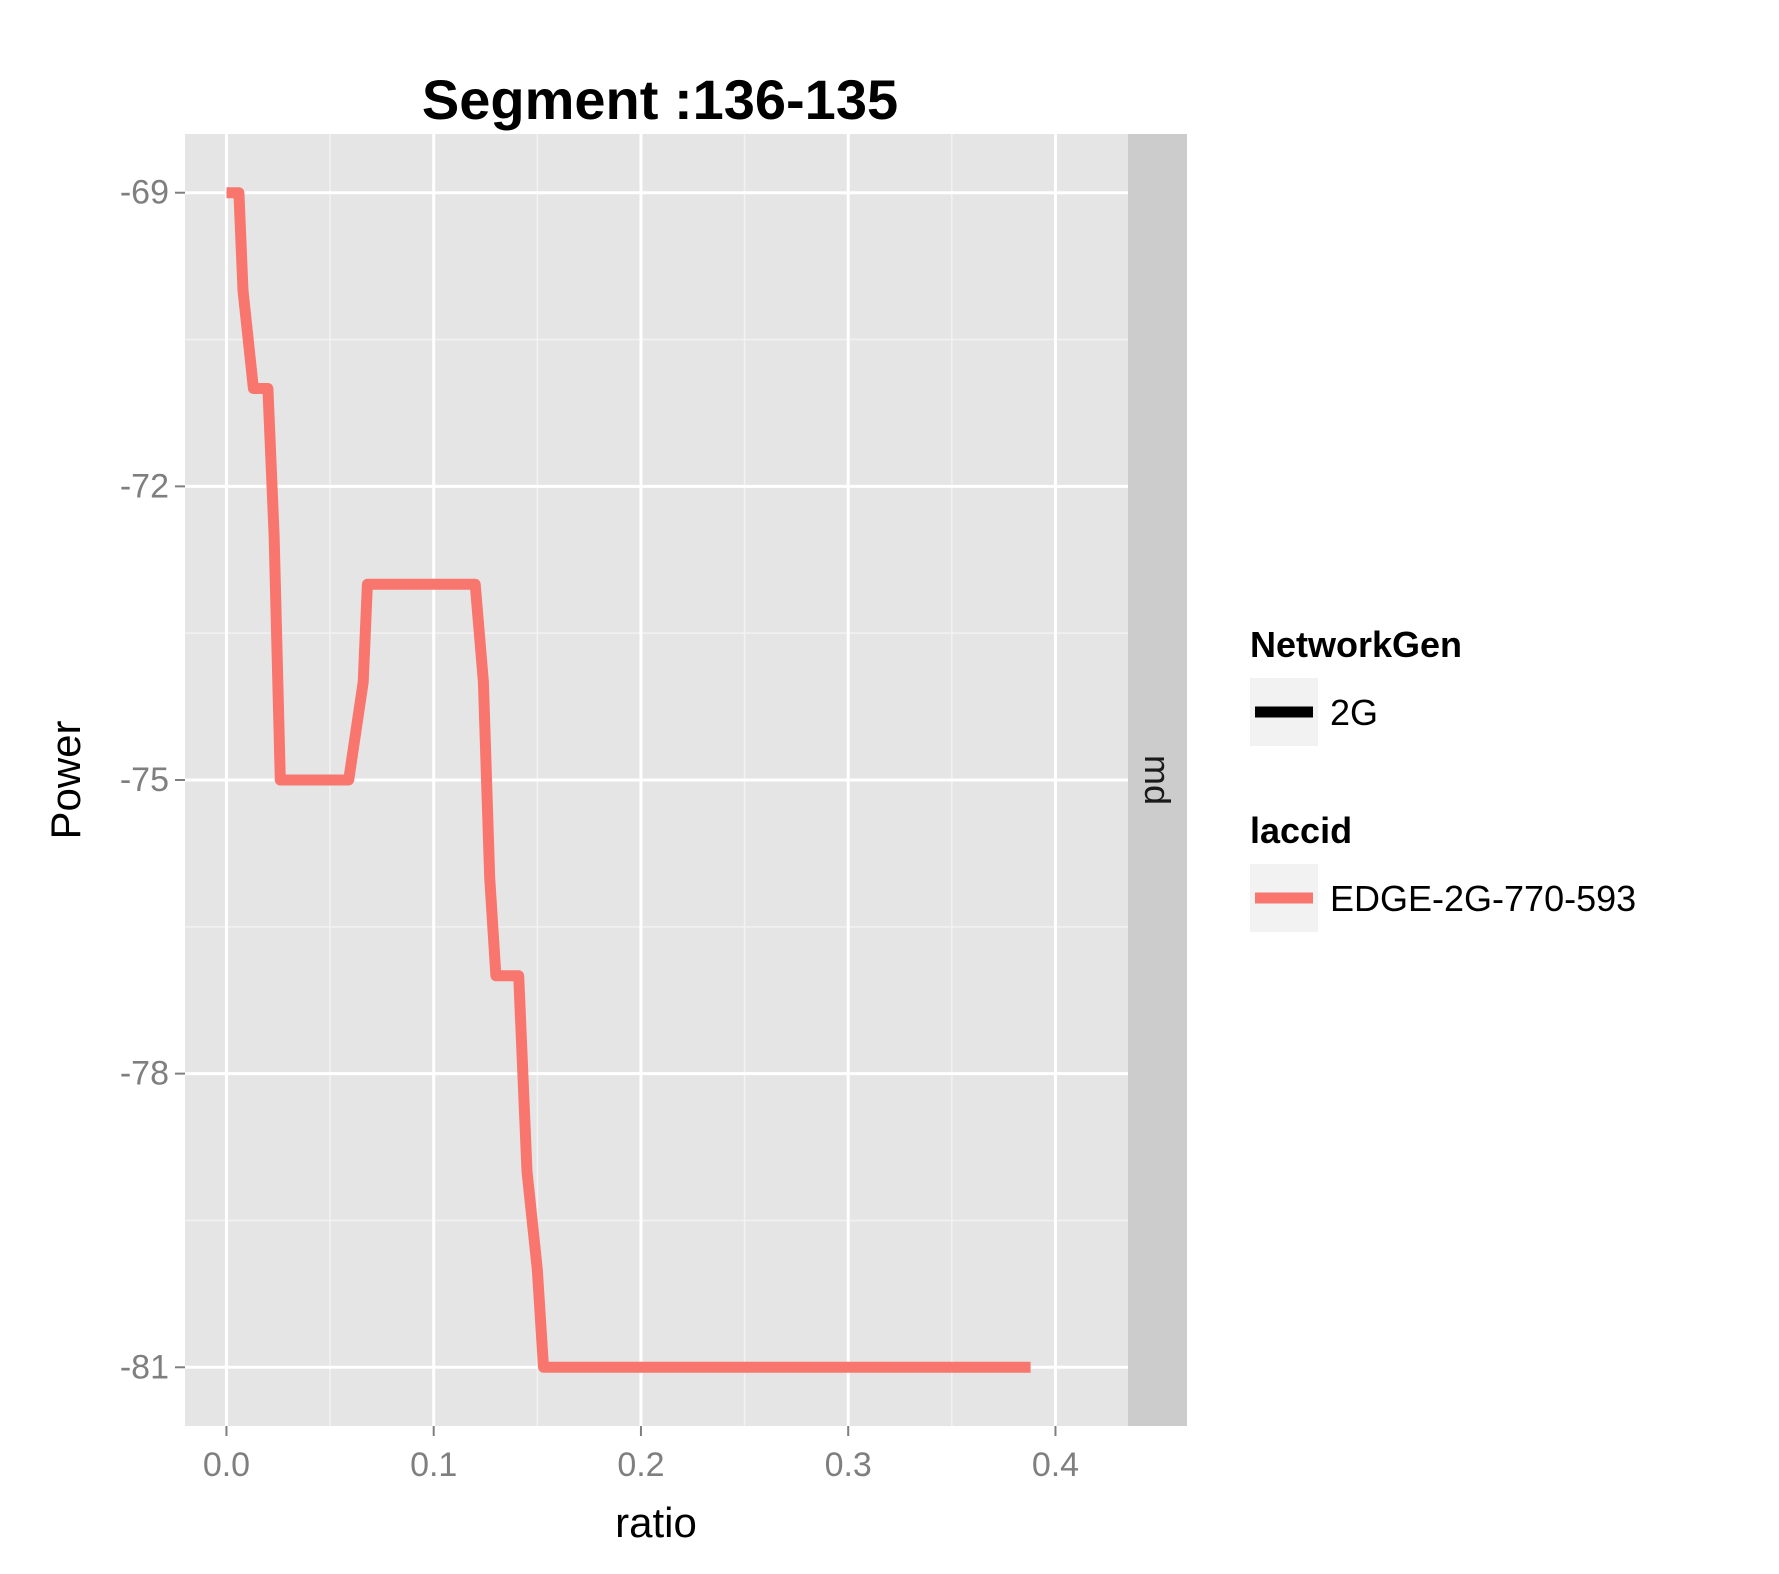 This screenshot has width=1779, height=1574. I want to click on chart-title: Segment :136-135, so click(660, 99).